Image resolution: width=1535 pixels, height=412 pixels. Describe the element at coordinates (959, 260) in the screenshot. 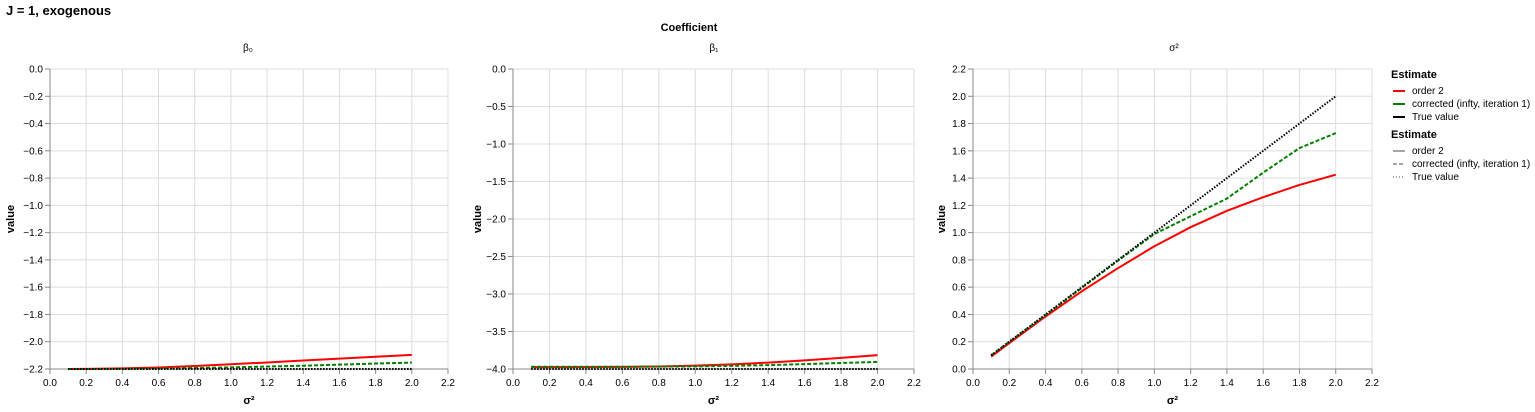

I see `y-tick-label: 0.8` at that location.